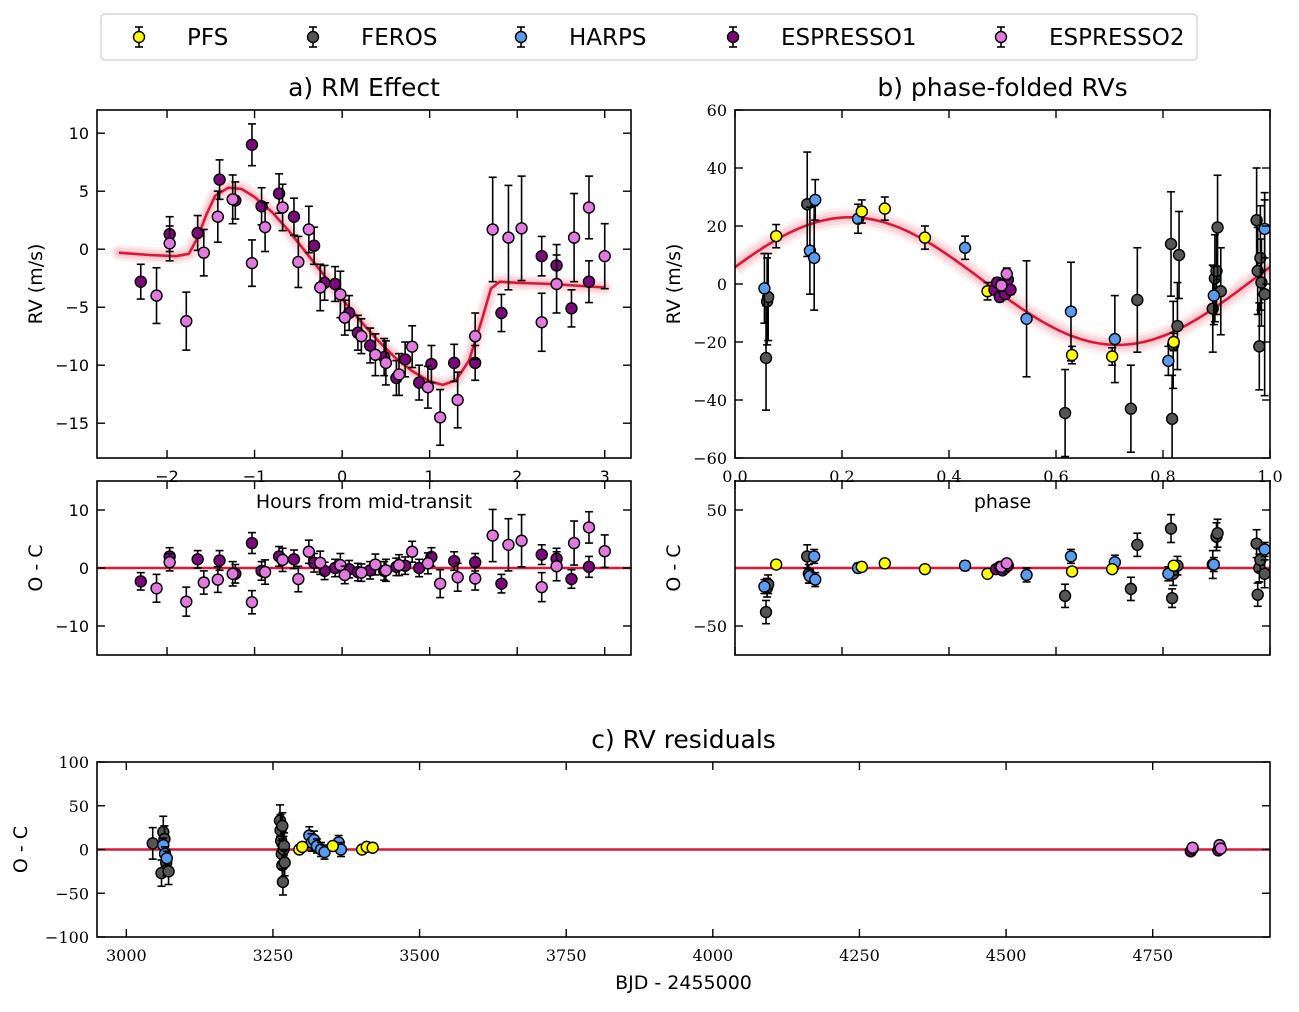 The height and width of the screenshot is (1012, 1299). I want to click on x-tick-label: 3, so click(605, 476).